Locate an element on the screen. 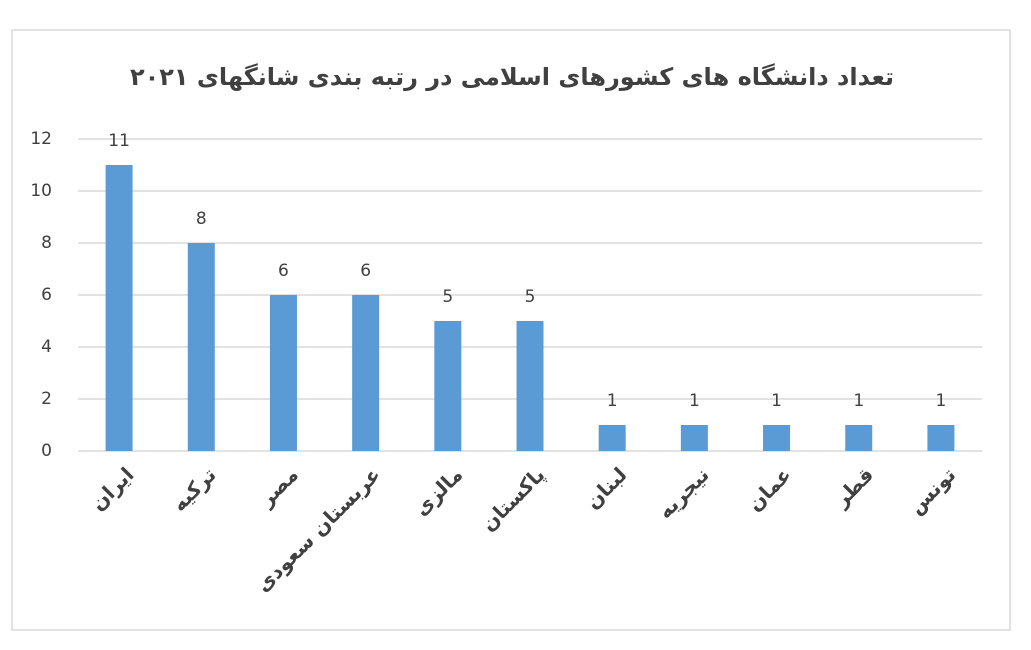 The height and width of the screenshot is (650, 1031). y-tick-label: 4 is located at coordinates (46, 347).